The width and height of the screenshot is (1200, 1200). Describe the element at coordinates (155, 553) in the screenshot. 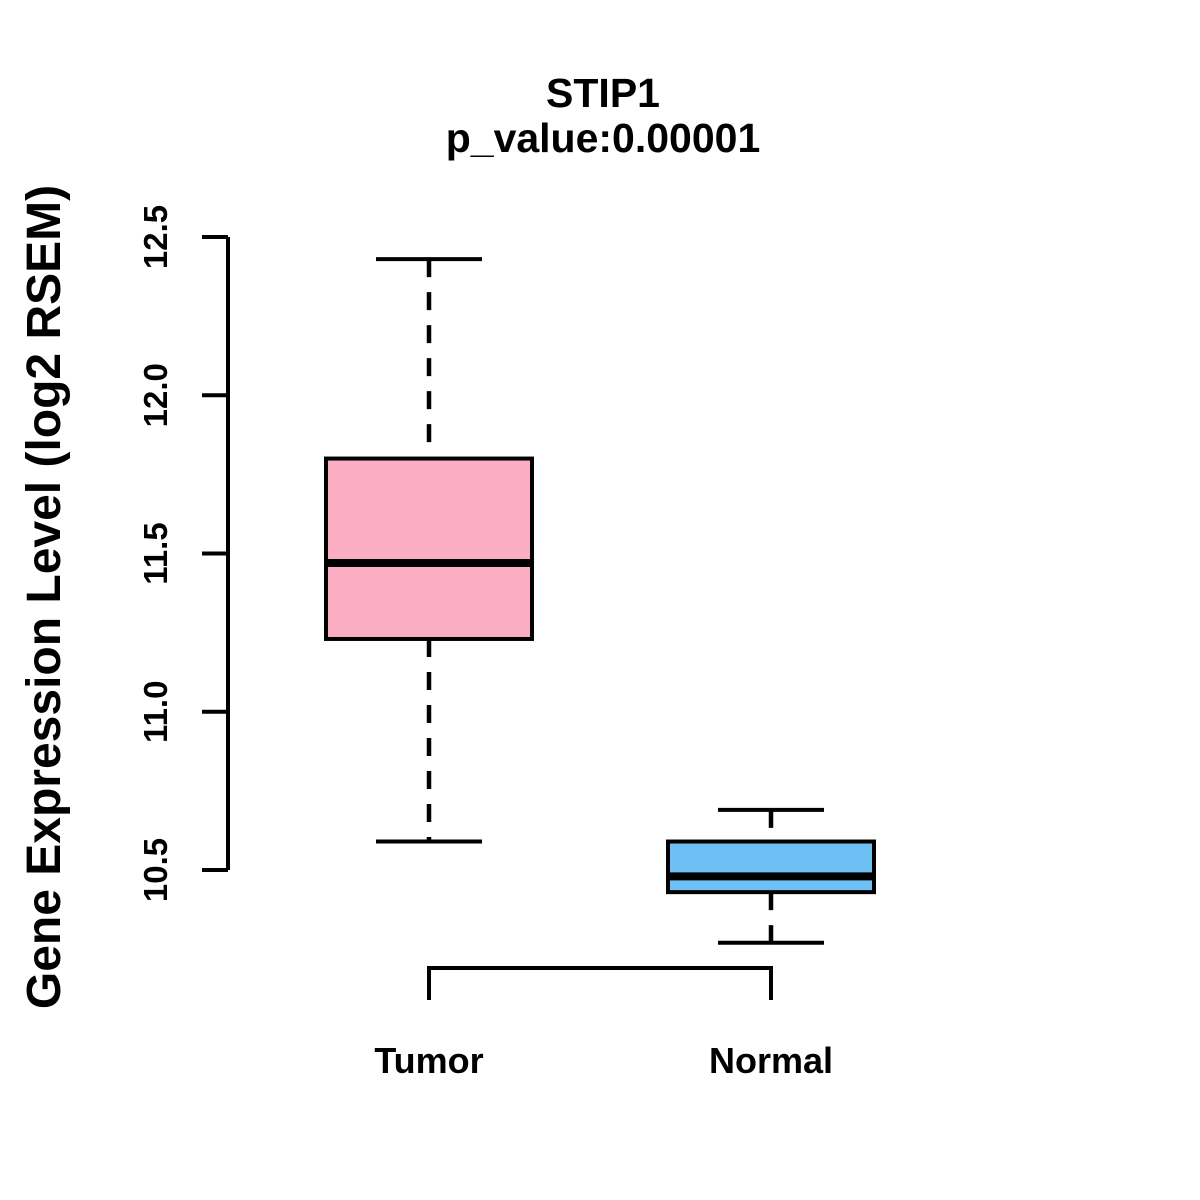

I see `y-tick-label: 11.5` at that location.